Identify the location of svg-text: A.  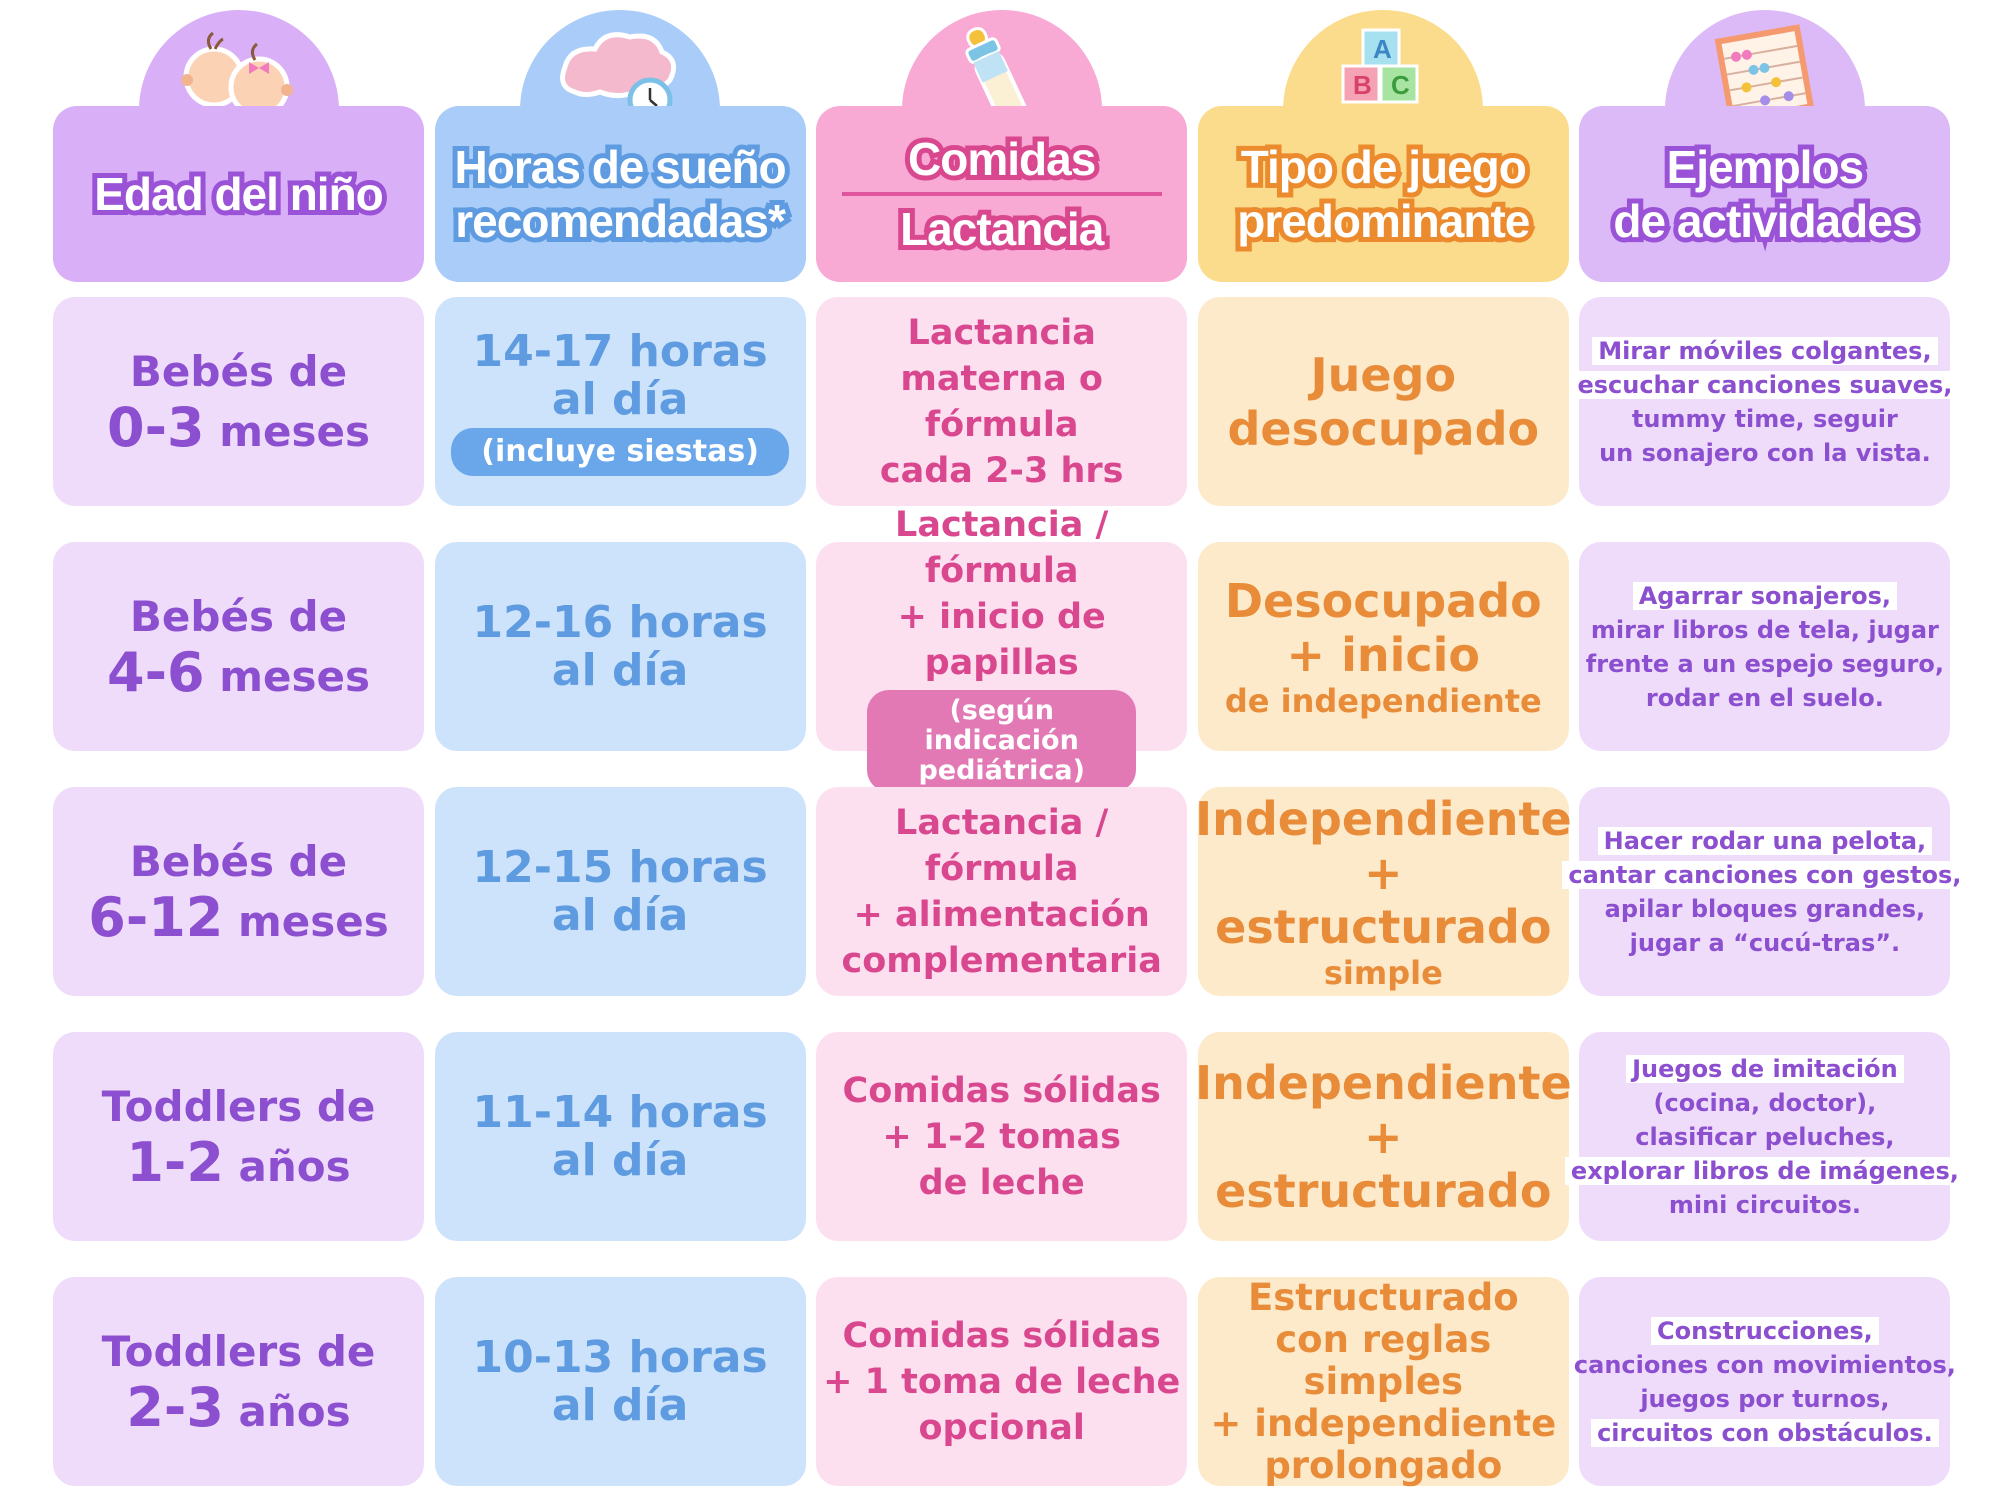
(1382, 49).